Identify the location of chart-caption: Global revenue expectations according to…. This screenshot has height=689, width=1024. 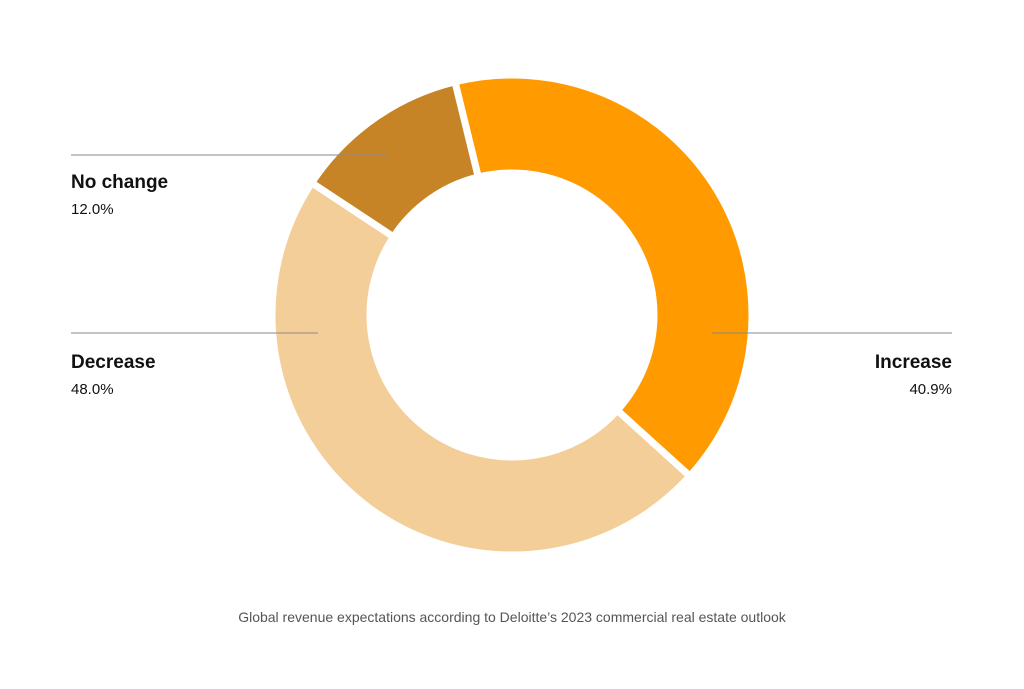
(512, 617).